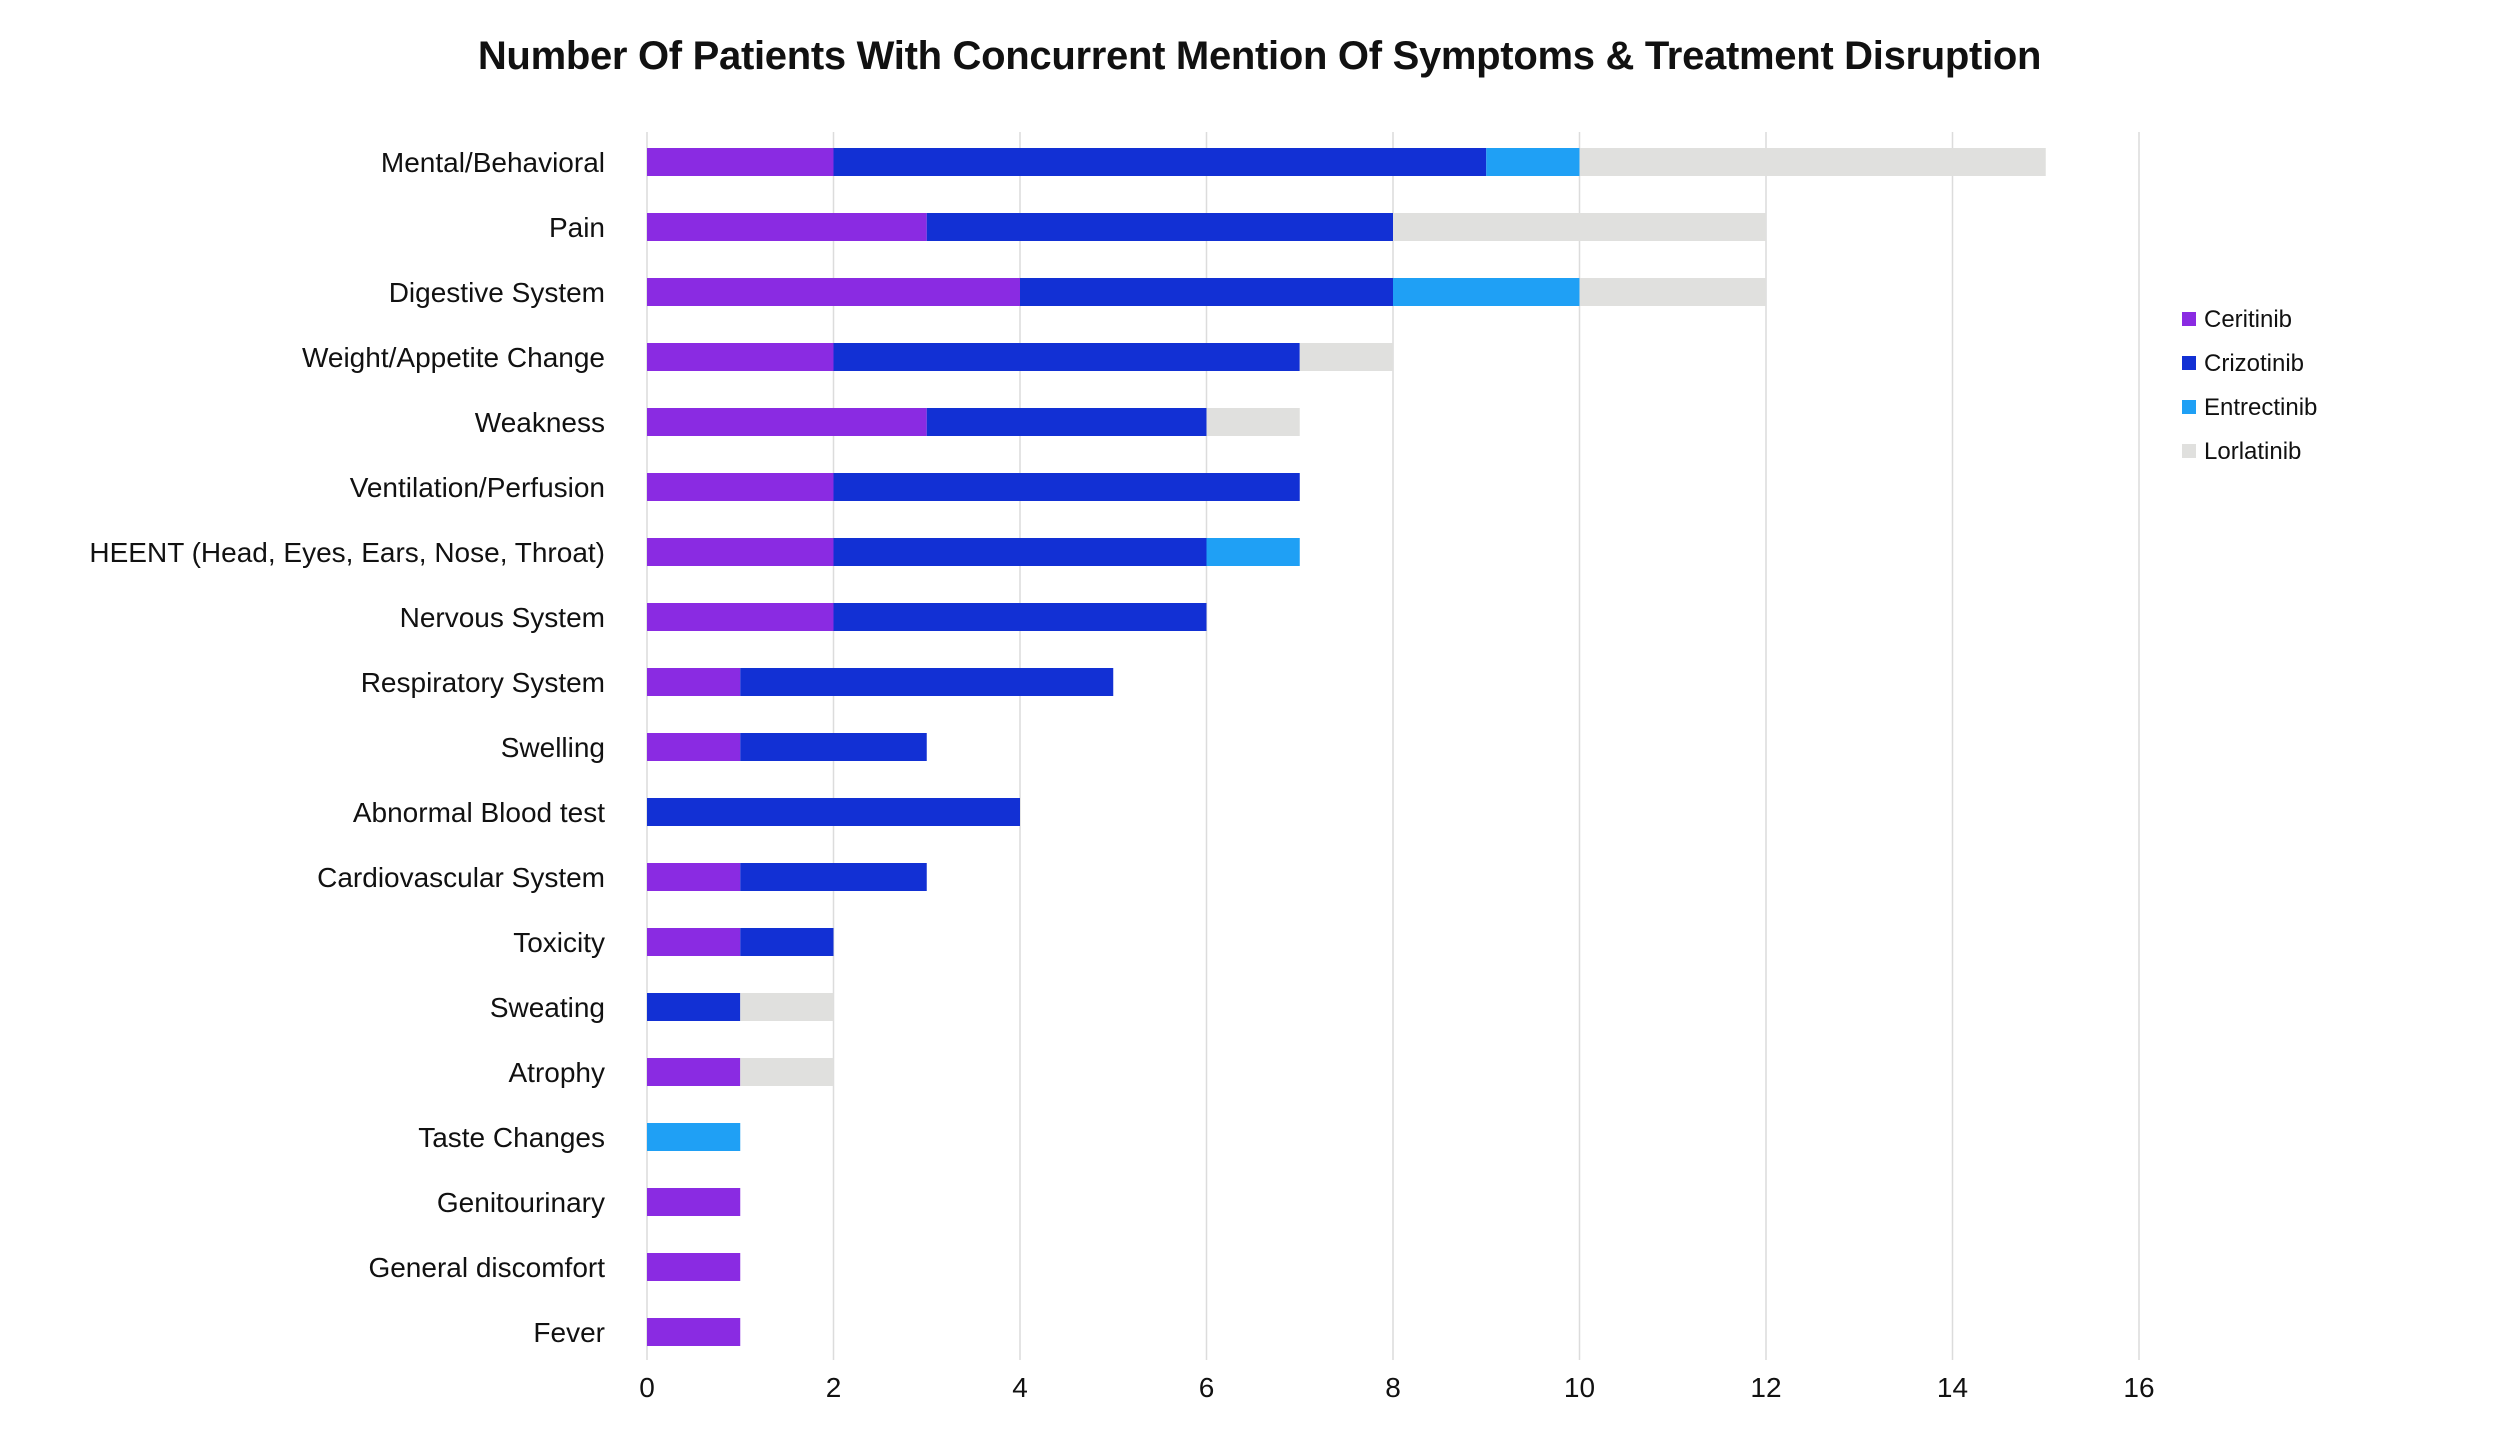 Image resolution: width=2519 pixels, height=1439 pixels. What do you see at coordinates (511, 1137) in the screenshot?
I see `category-label: Taste Changes` at bounding box center [511, 1137].